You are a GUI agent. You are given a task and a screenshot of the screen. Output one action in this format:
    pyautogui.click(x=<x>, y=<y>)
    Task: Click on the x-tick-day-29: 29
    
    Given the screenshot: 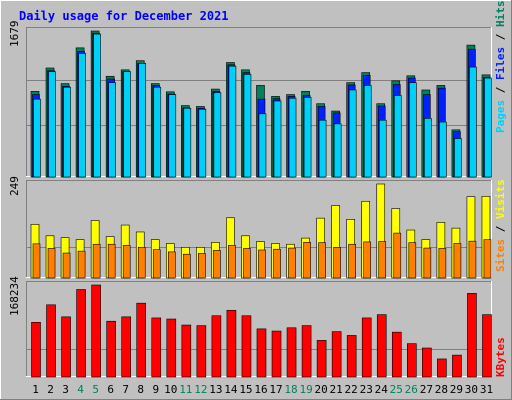 What is the action you would take?
    pyautogui.click(x=456, y=389)
    